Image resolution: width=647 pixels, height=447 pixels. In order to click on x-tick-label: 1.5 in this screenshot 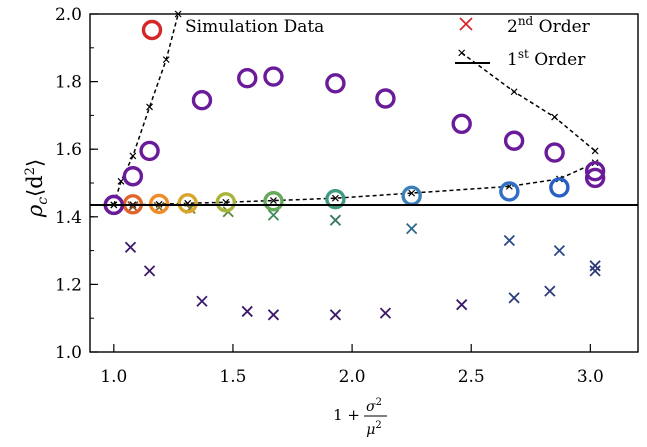, I will do `click(232, 377)`.